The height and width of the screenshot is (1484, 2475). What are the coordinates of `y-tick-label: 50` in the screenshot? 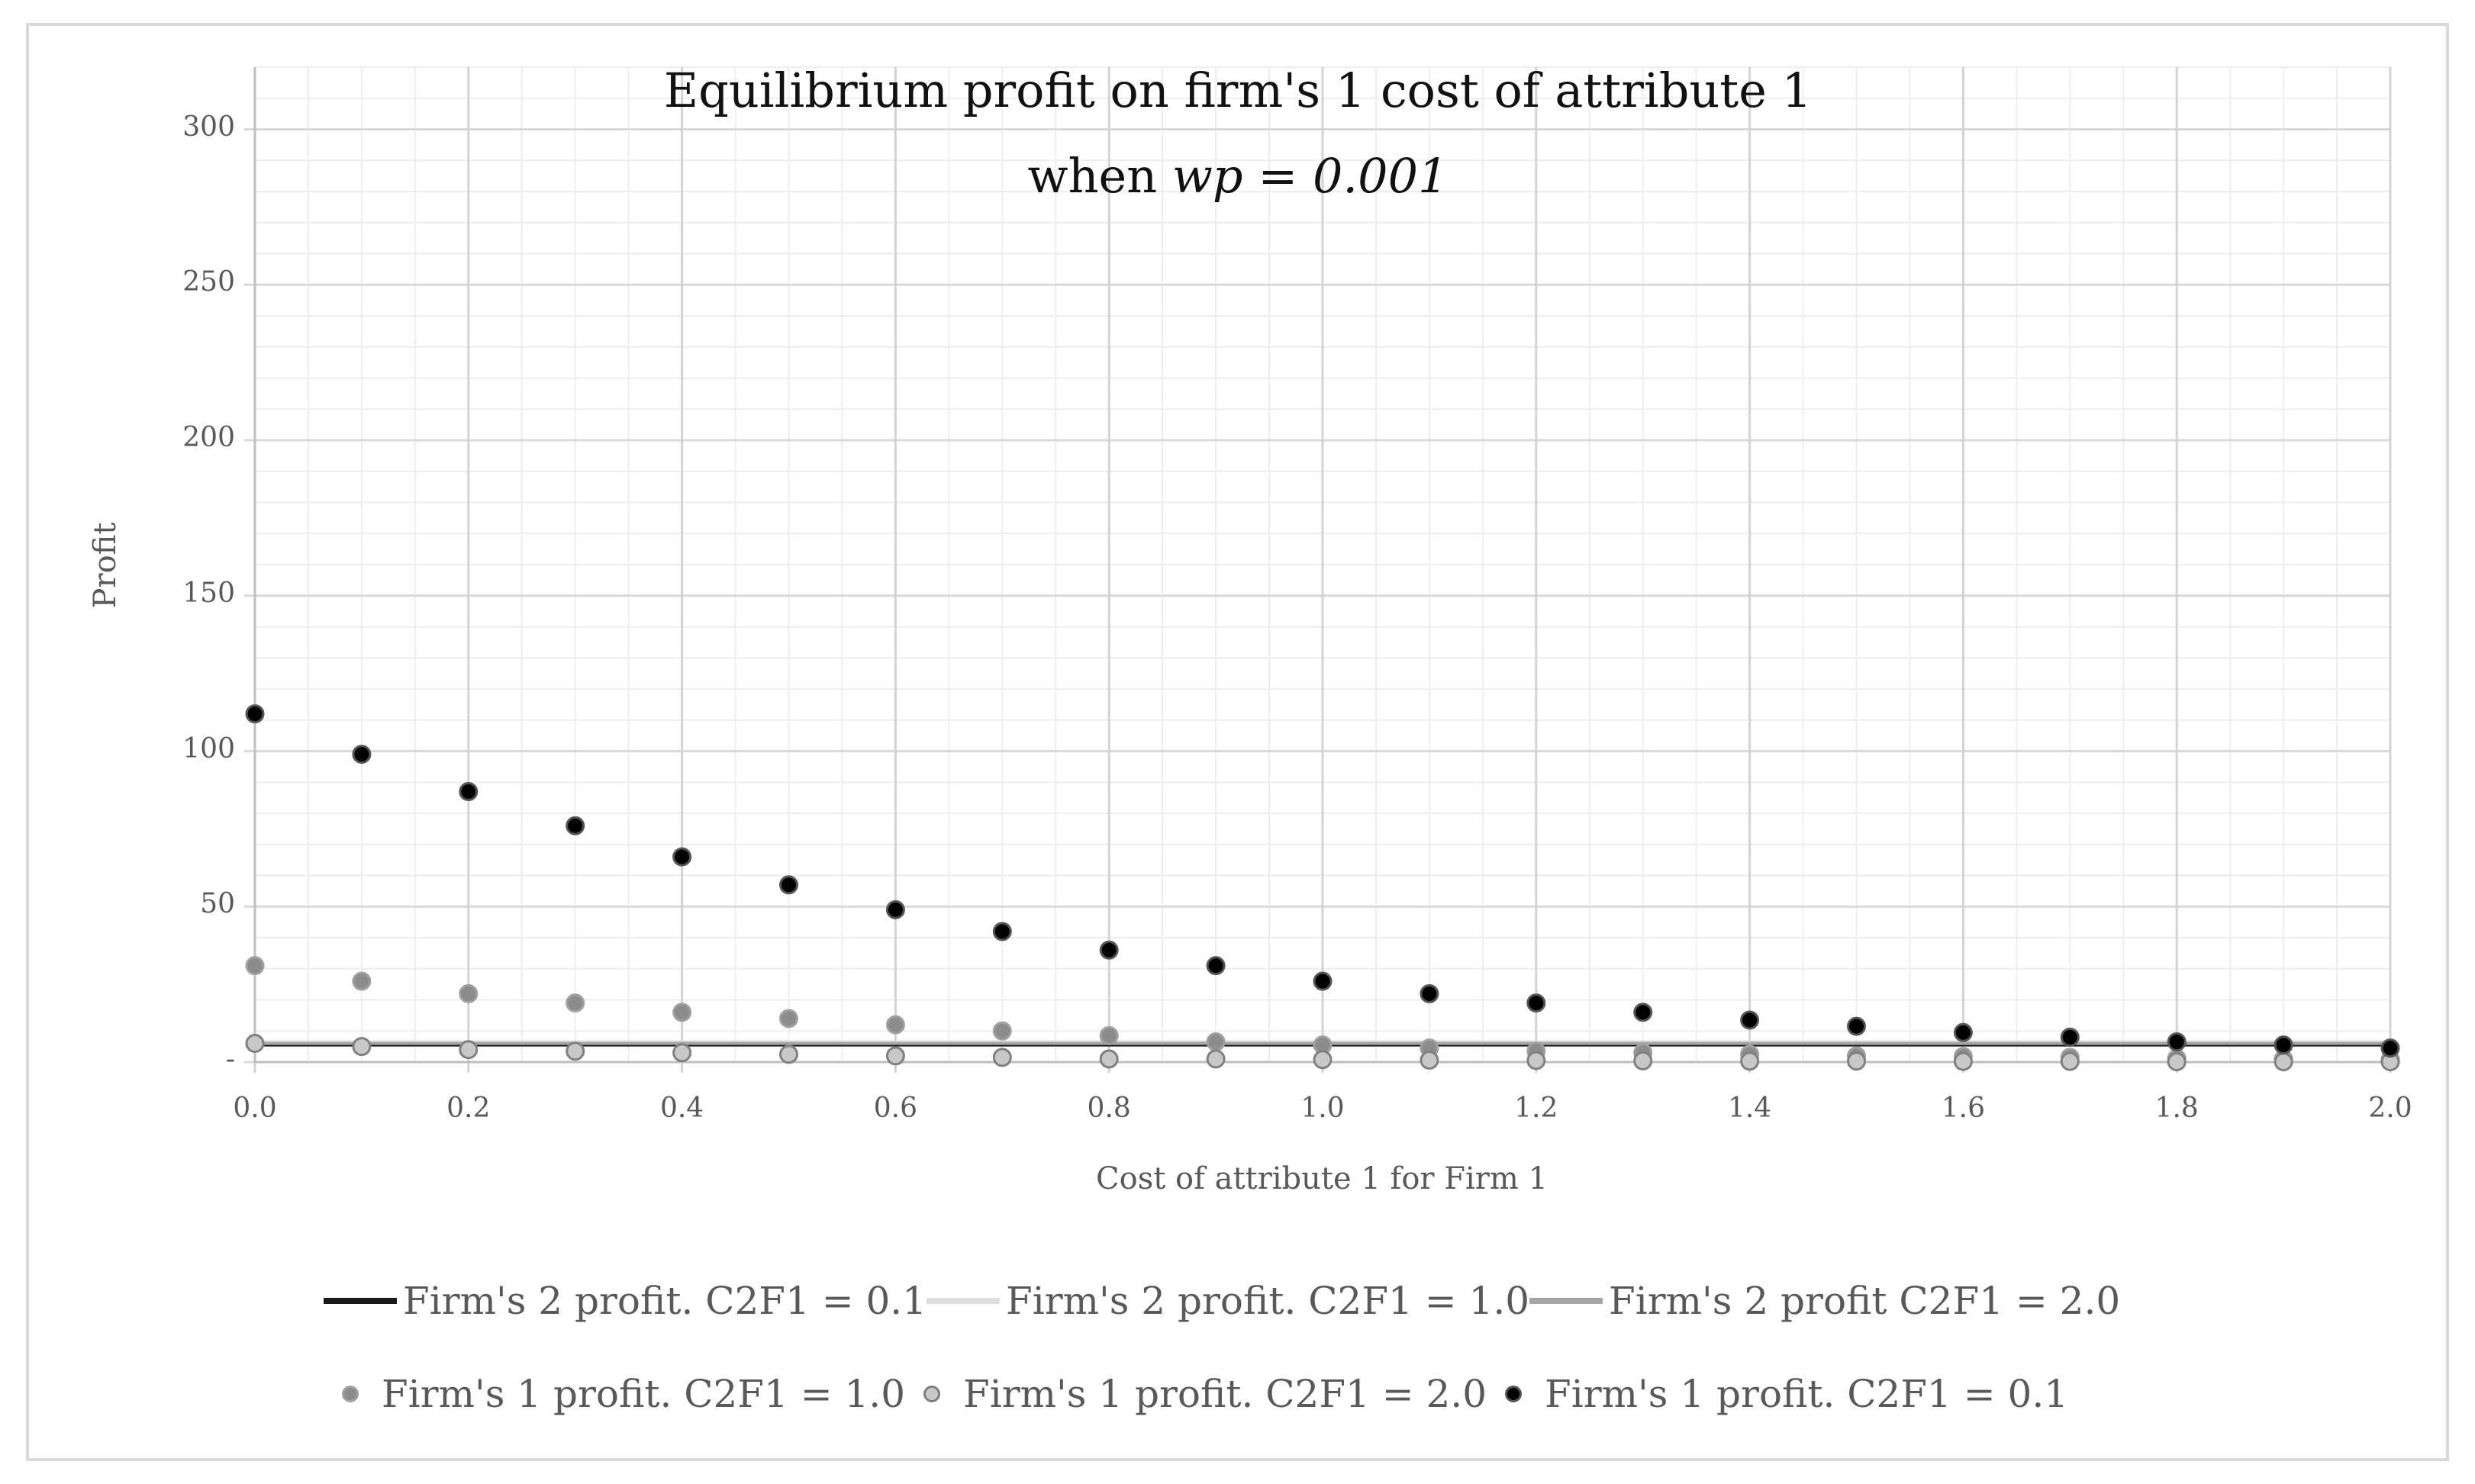 It's located at (218, 904).